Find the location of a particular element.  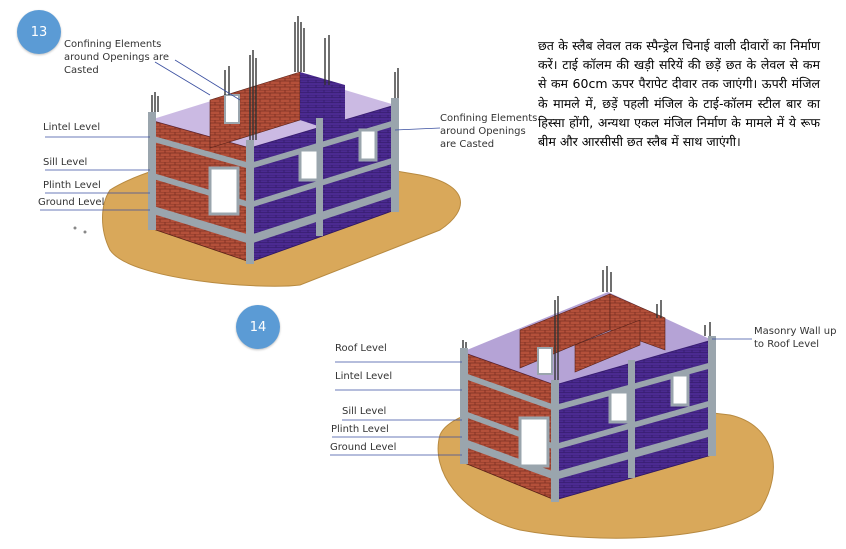

step-14-number: 14 is located at coordinates (258, 327).